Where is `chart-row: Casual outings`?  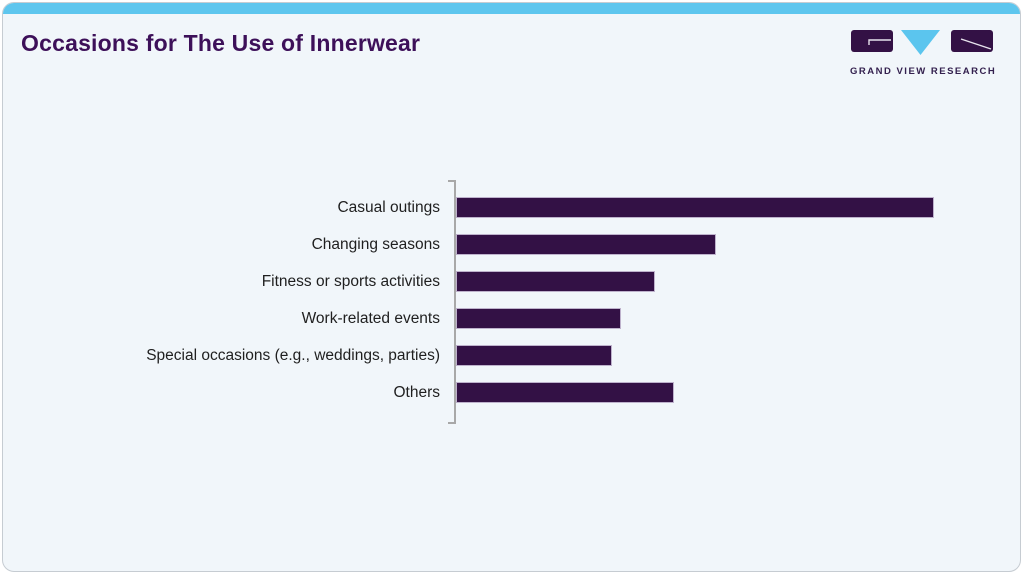 chart-row: Casual outings is located at coordinates (511, 207).